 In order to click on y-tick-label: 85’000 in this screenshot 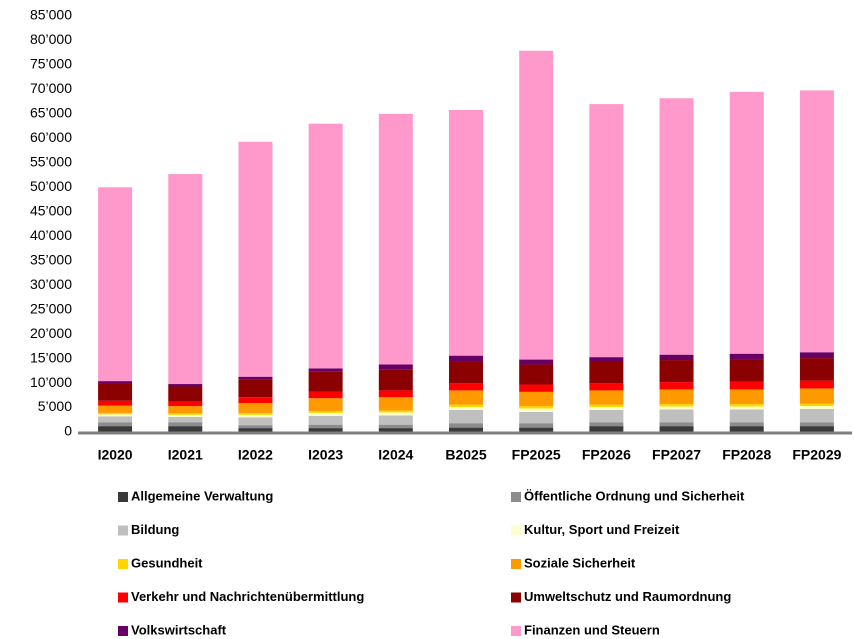, I will do `click(51, 15)`.